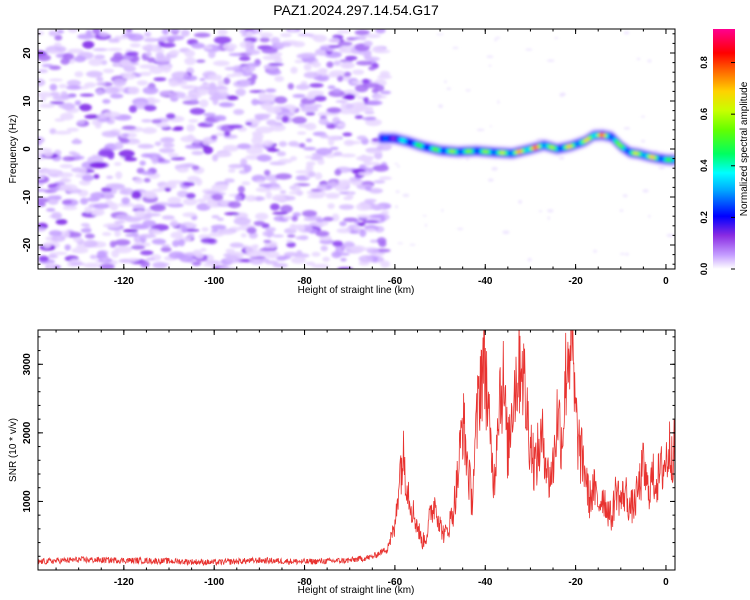 This screenshot has height=600, width=750. I want to click on spectrogram-y-tick-label: 0, so click(27, 149).